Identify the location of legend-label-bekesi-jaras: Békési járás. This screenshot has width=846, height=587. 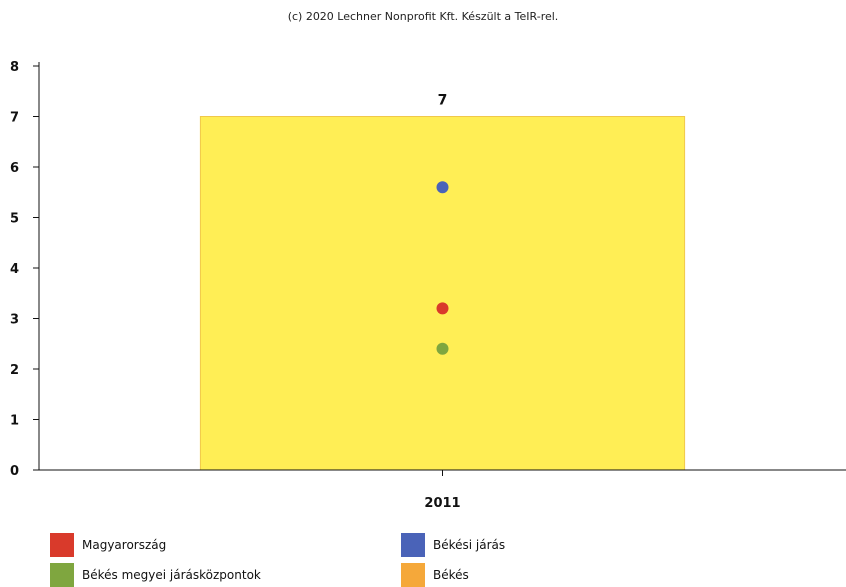
(469, 545).